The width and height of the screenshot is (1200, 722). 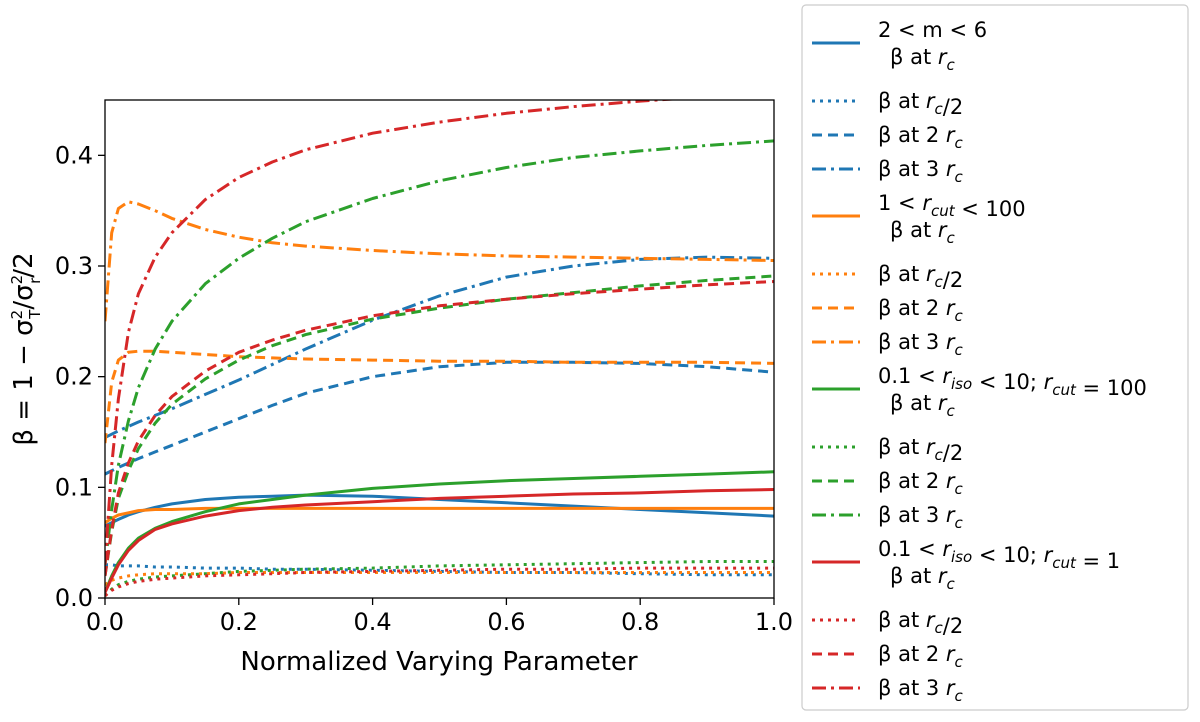 What do you see at coordinates (74, 487) in the screenshot?
I see `y-tick-label: 0.1` at bounding box center [74, 487].